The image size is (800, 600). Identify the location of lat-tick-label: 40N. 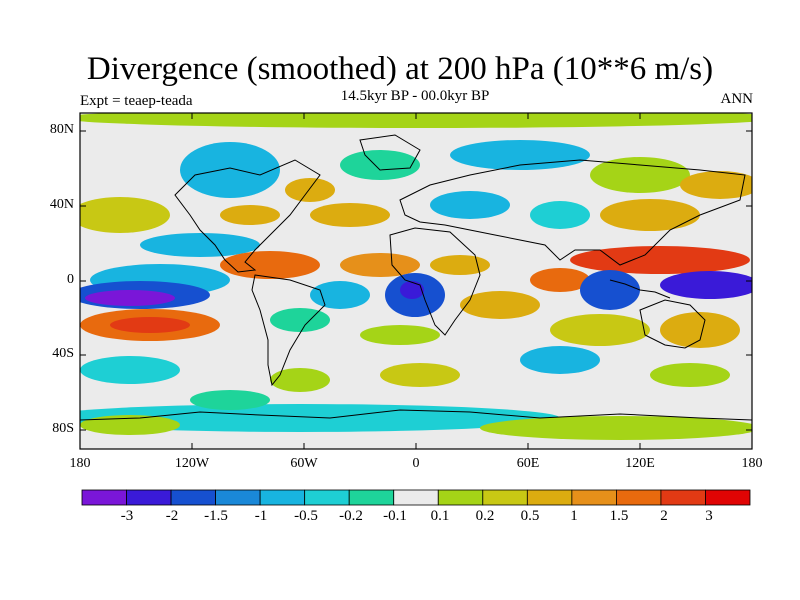
(61, 204).